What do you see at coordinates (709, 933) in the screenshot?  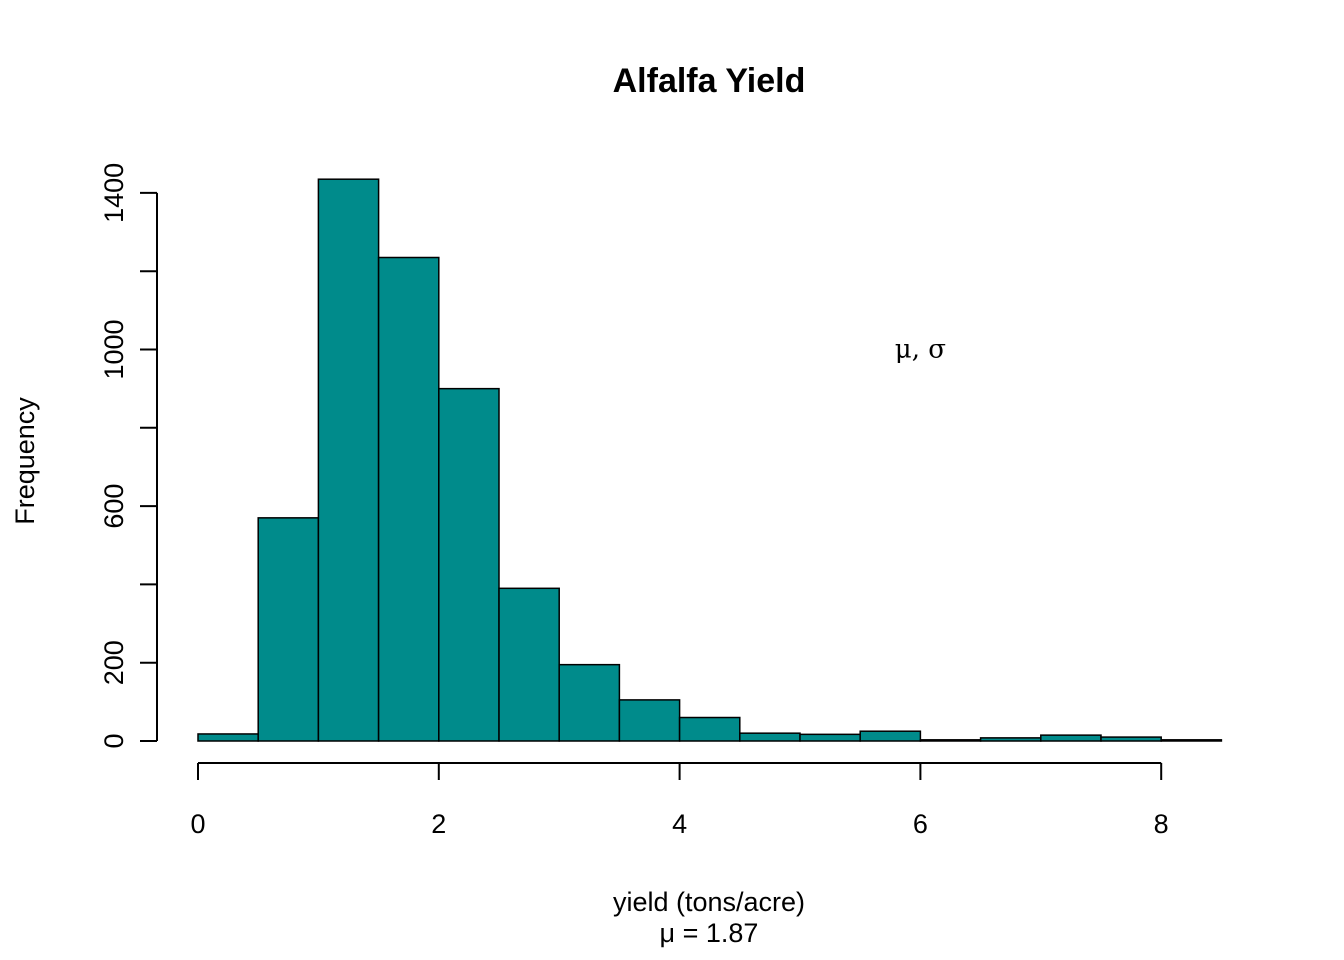 I see `mean-subtitle: μ = 1.87` at bounding box center [709, 933].